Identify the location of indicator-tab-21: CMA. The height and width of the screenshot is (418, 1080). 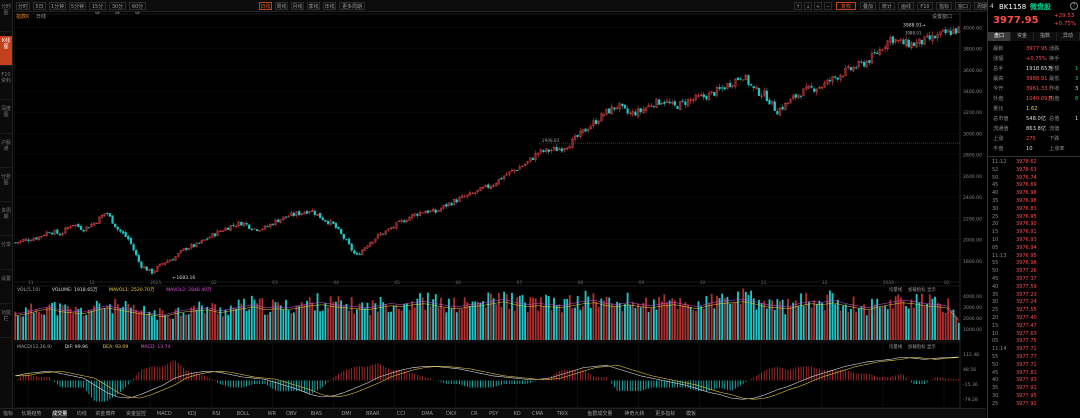
(538, 414).